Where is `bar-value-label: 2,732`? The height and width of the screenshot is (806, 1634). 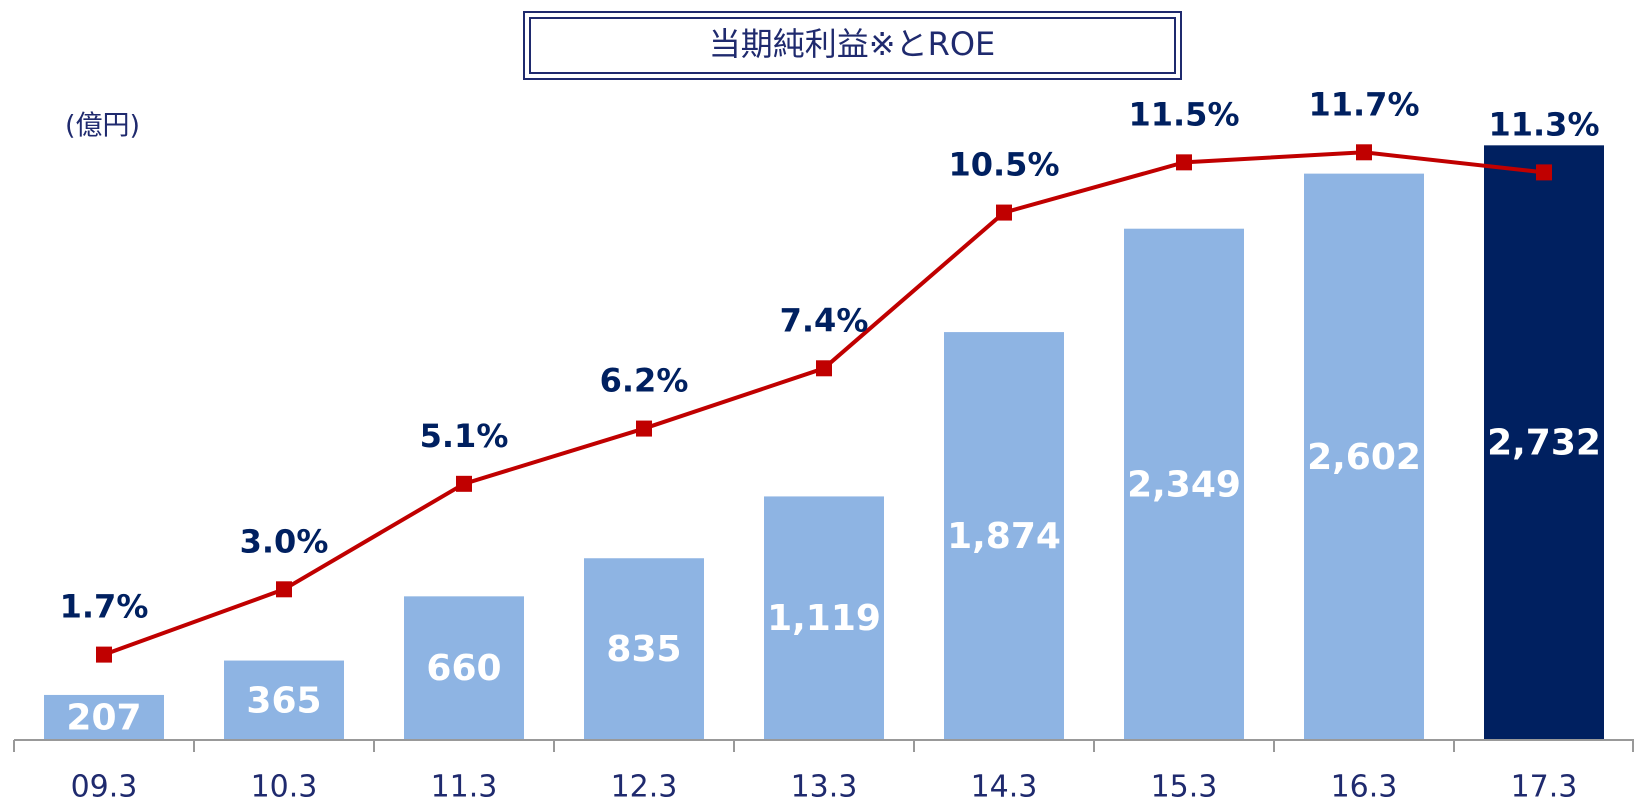
bar-value-label: 2,732 is located at coordinates (1544, 443).